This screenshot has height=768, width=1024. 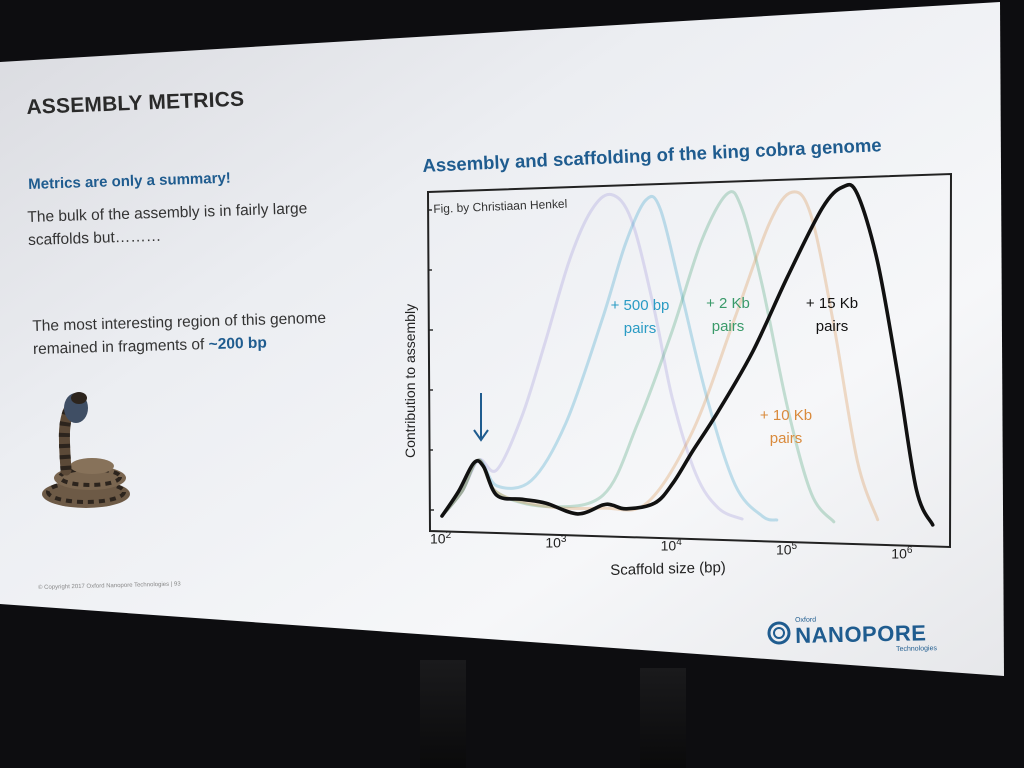 What do you see at coordinates (668, 568) in the screenshot?
I see `x-axis-label: Scaffold size (bp)` at bounding box center [668, 568].